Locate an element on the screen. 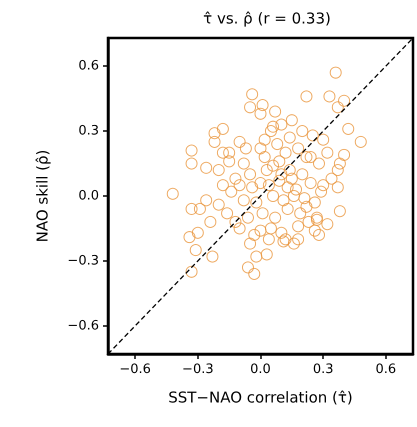  x-tick-label: 0.6 is located at coordinates (386, 369).